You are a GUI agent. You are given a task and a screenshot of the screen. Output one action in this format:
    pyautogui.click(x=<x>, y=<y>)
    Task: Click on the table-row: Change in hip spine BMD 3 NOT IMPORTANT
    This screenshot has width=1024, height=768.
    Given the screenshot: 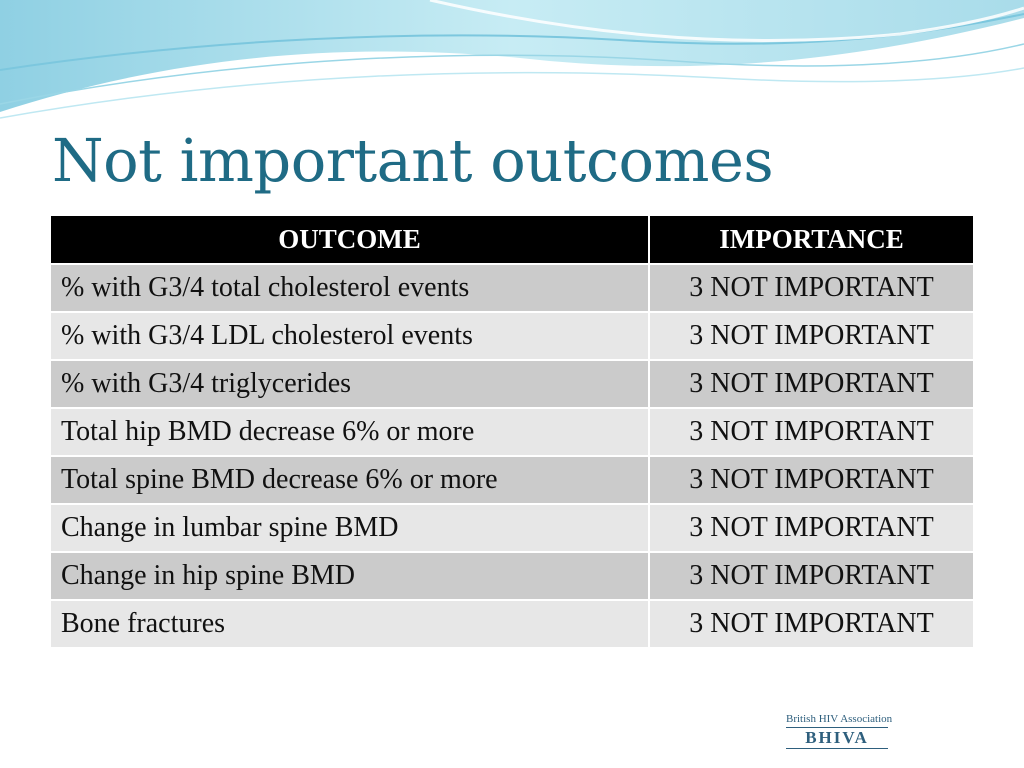 What is the action you would take?
    pyautogui.click(x=512, y=576)
    